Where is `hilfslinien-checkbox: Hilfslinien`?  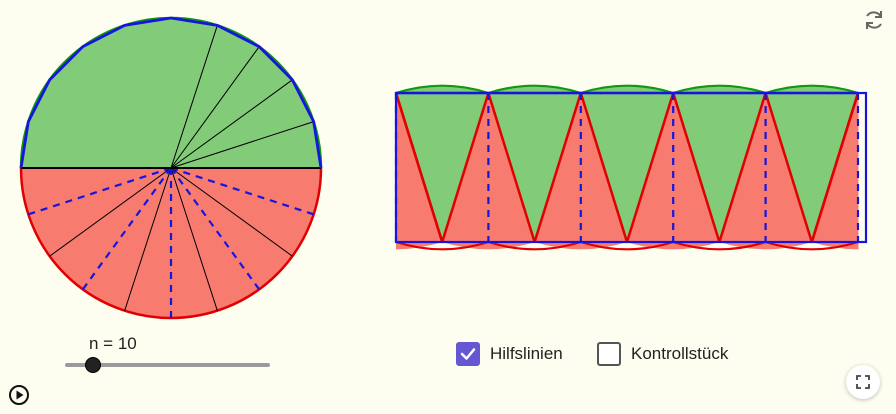
hilfslinien-checkbox: Hilfslinien is located at coordinates (509, 354).